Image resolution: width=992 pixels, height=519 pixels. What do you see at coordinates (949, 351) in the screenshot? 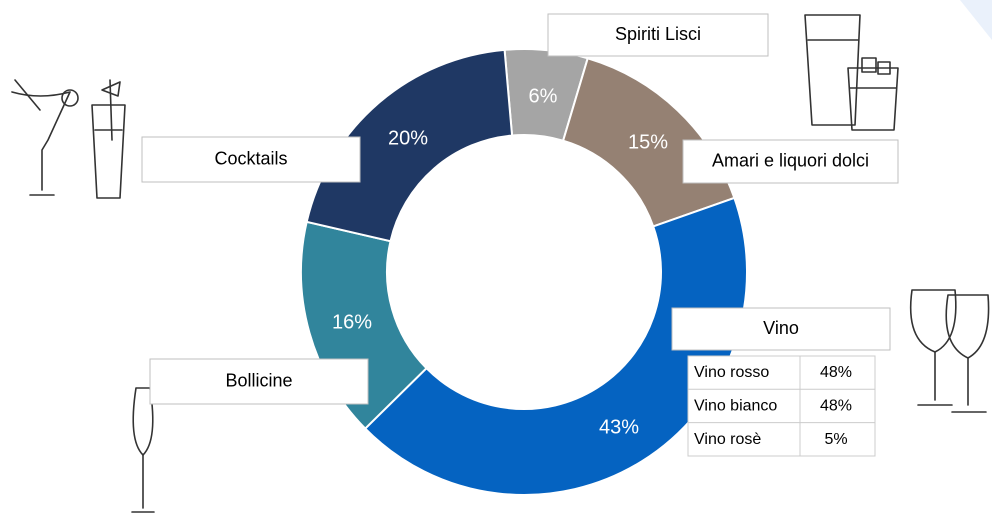
I see `wine-icon` at bounding box center [949, 351].